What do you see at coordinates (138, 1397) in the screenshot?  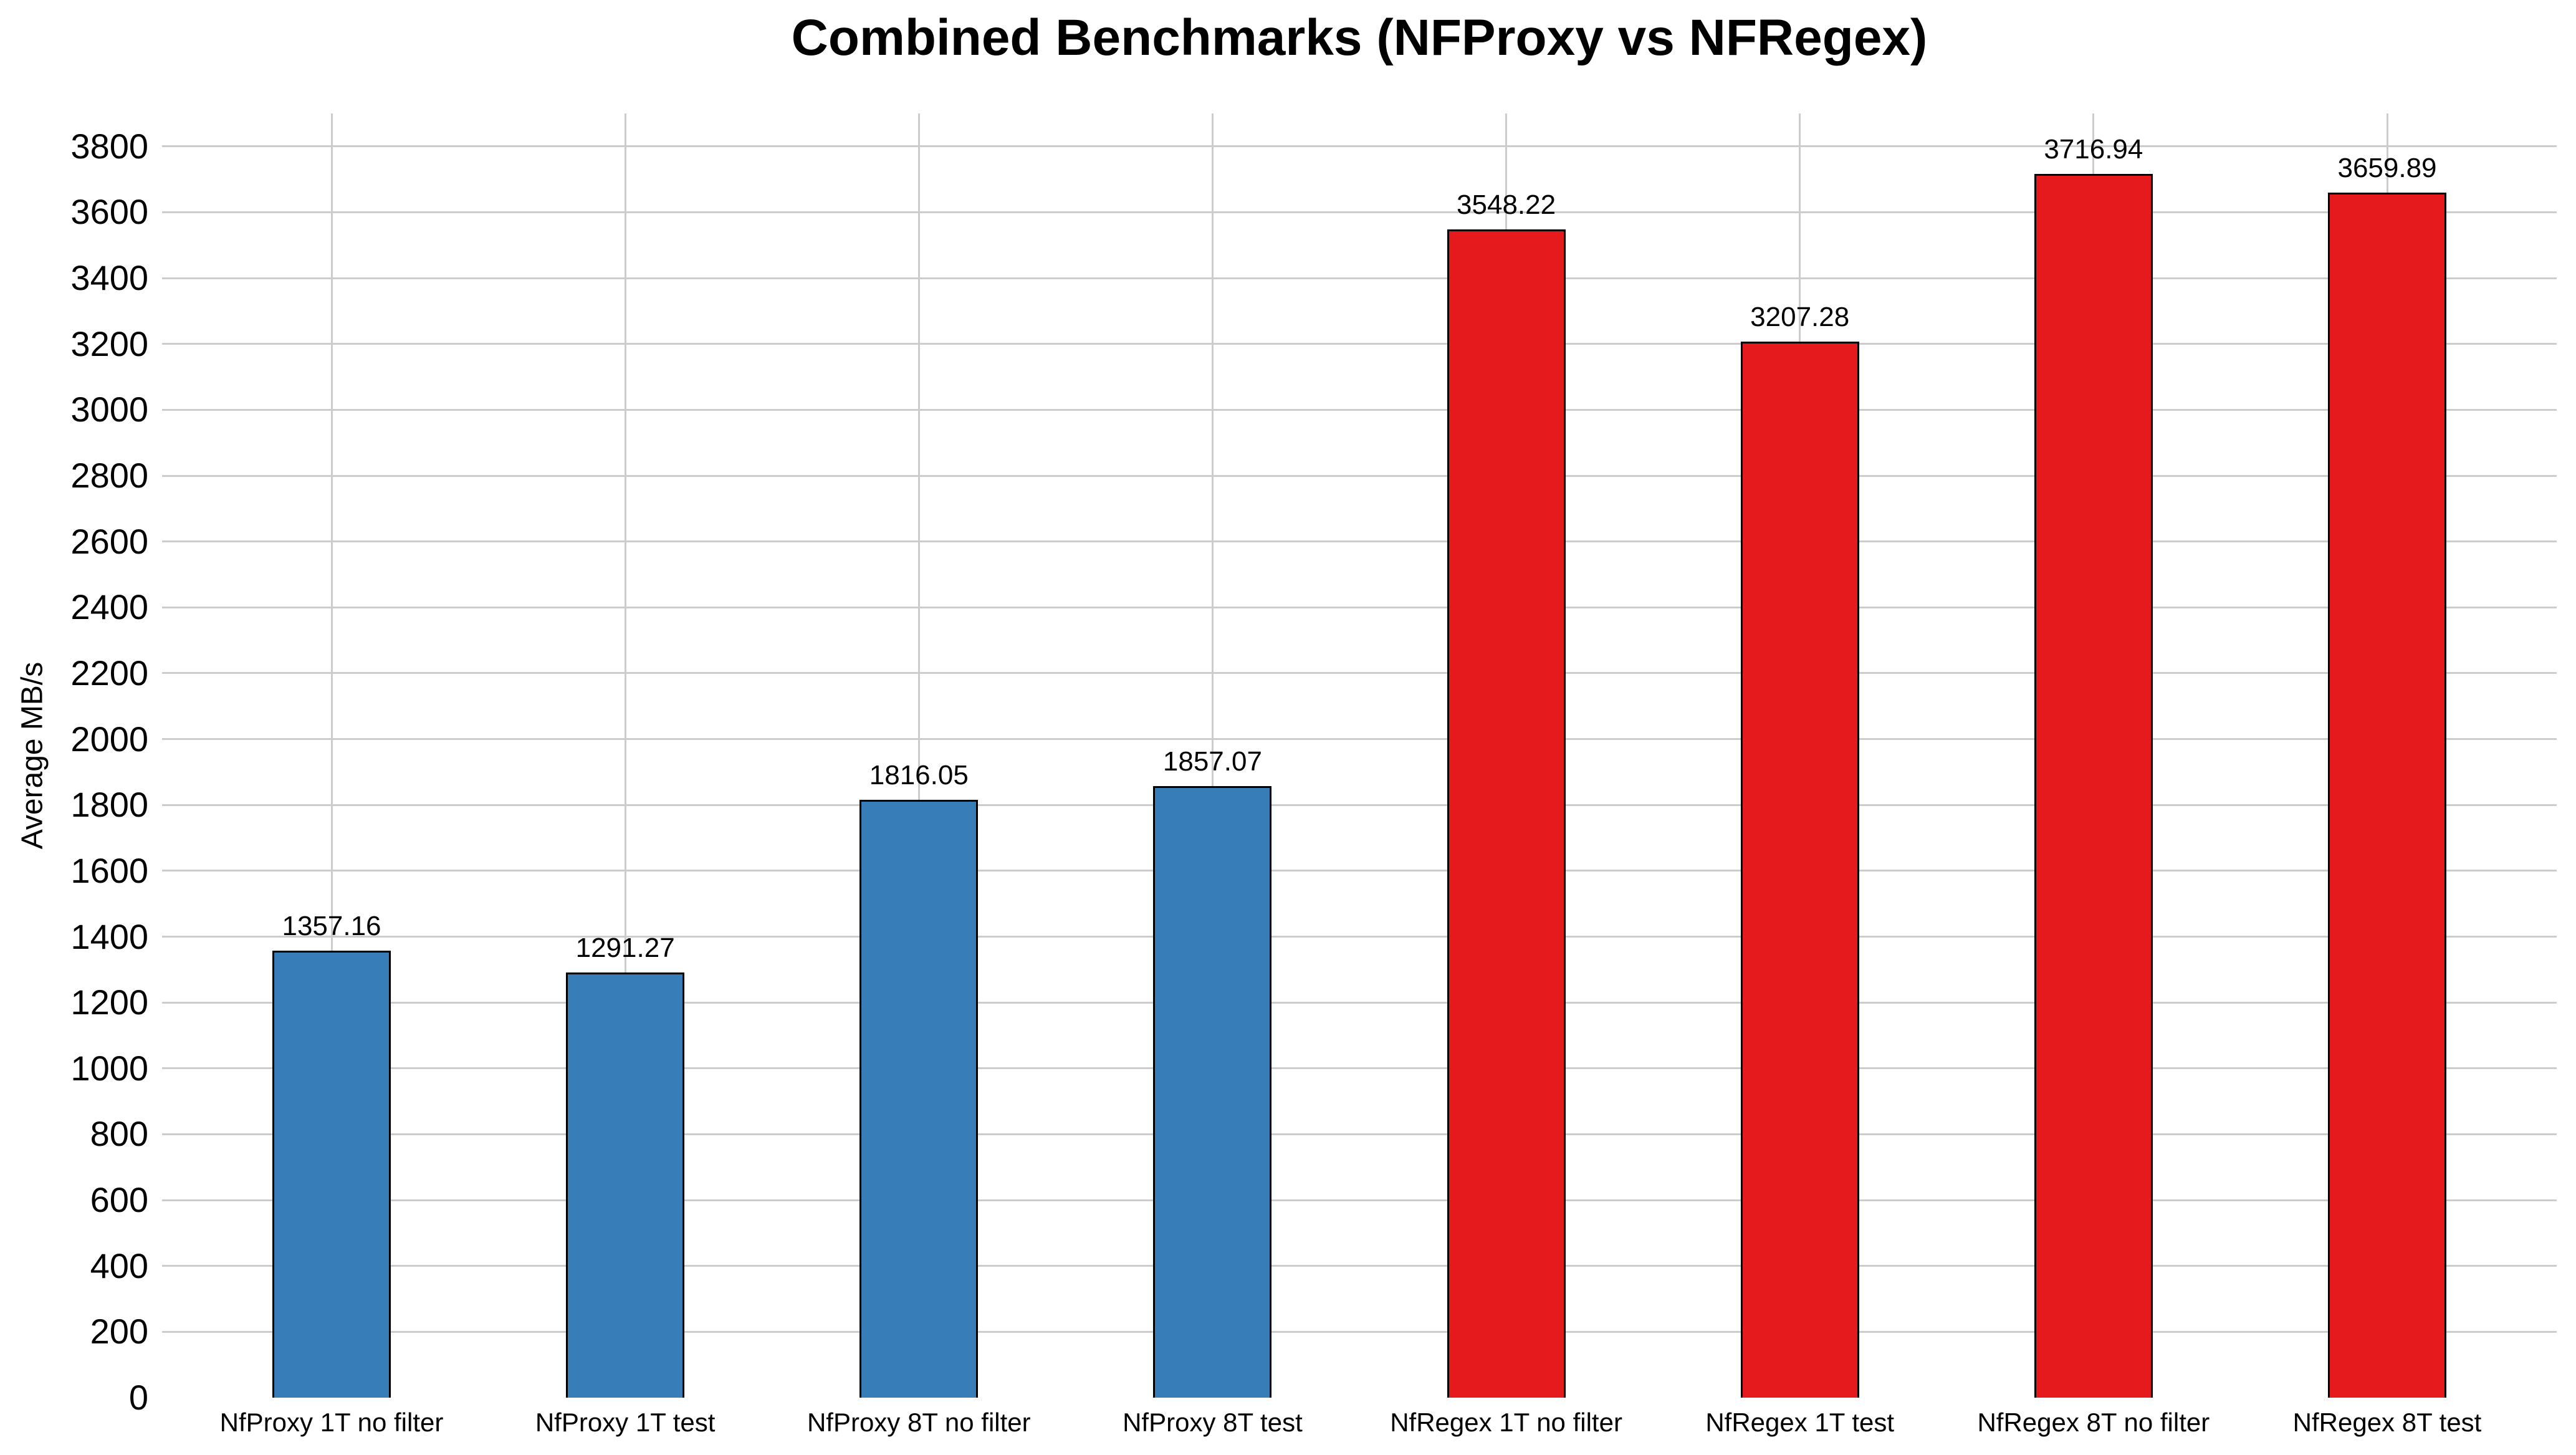 I see `y-tick-label: 0` at bounding box center [138, 1397].